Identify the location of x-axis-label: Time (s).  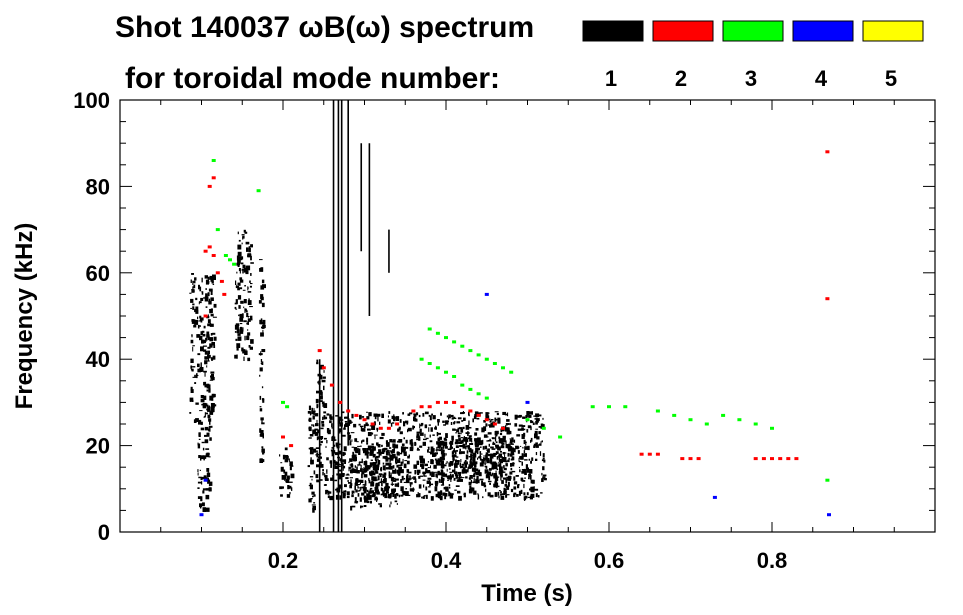
(527, 593).